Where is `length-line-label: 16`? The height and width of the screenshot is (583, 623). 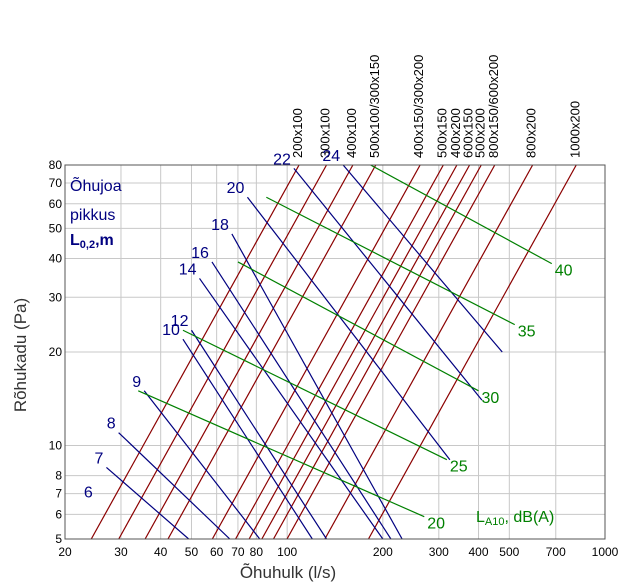 length-line-label: 16 is located at coordinates (200, 253).